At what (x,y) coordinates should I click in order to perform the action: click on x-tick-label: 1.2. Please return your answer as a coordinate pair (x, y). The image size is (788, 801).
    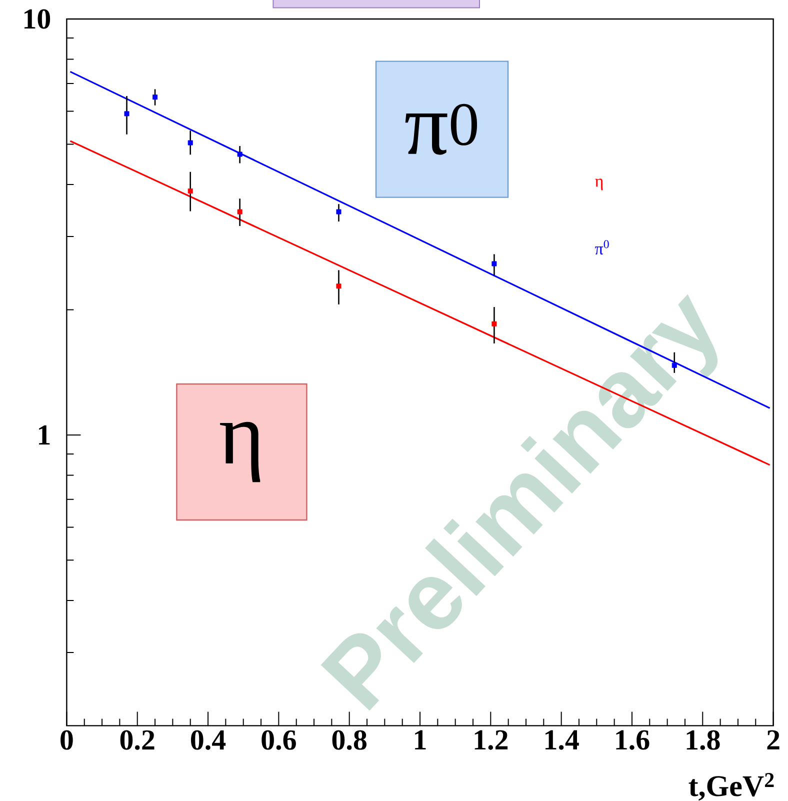
    Looking at the image, I should click on (491, 740).